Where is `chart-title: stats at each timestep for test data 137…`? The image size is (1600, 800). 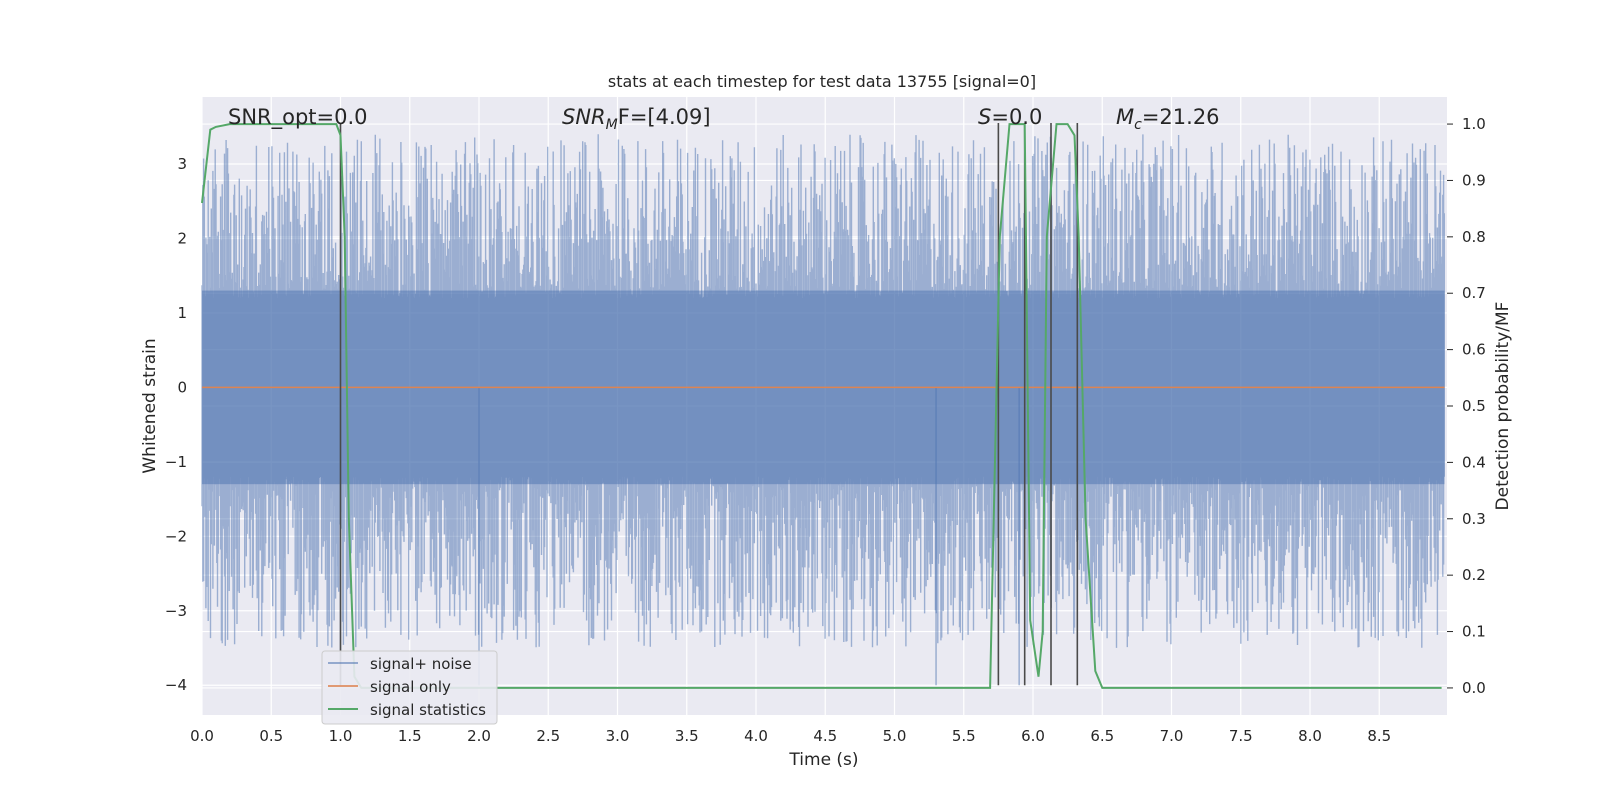
chart-title: stats at each timestep for test data 137… is located at coordinates (822, 81).